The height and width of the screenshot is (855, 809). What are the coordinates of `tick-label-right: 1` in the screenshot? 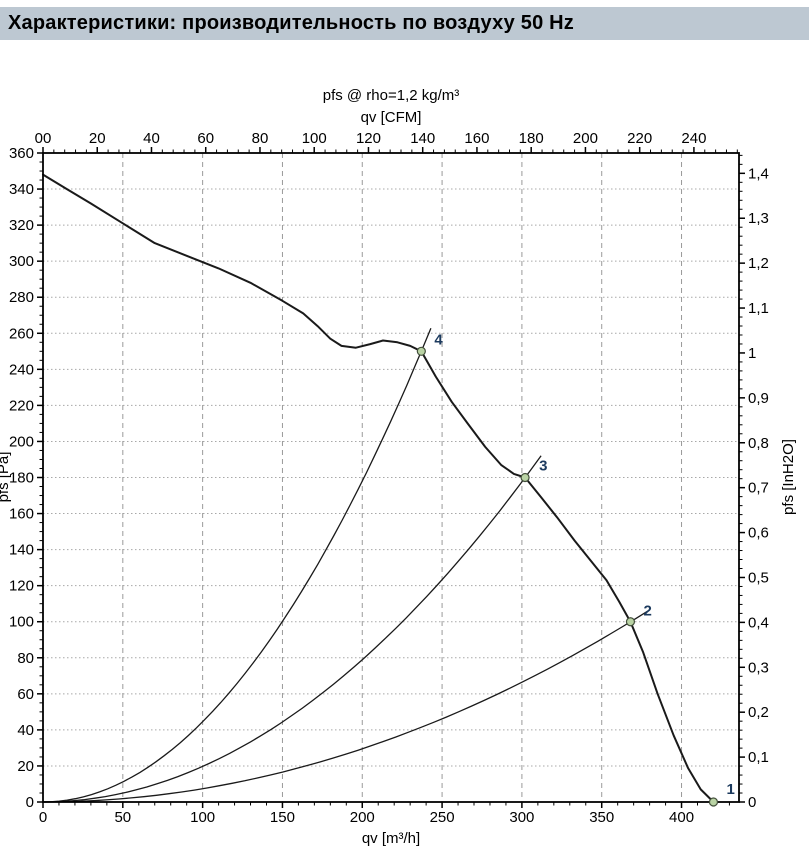 It's located at (752, 353).